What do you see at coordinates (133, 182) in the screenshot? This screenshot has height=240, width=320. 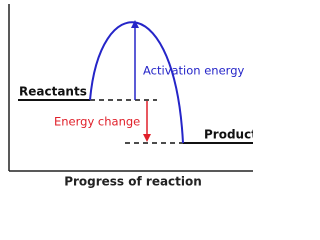 I see `x-axis-label: Progress of reaction` at bounding box center [133, 182].